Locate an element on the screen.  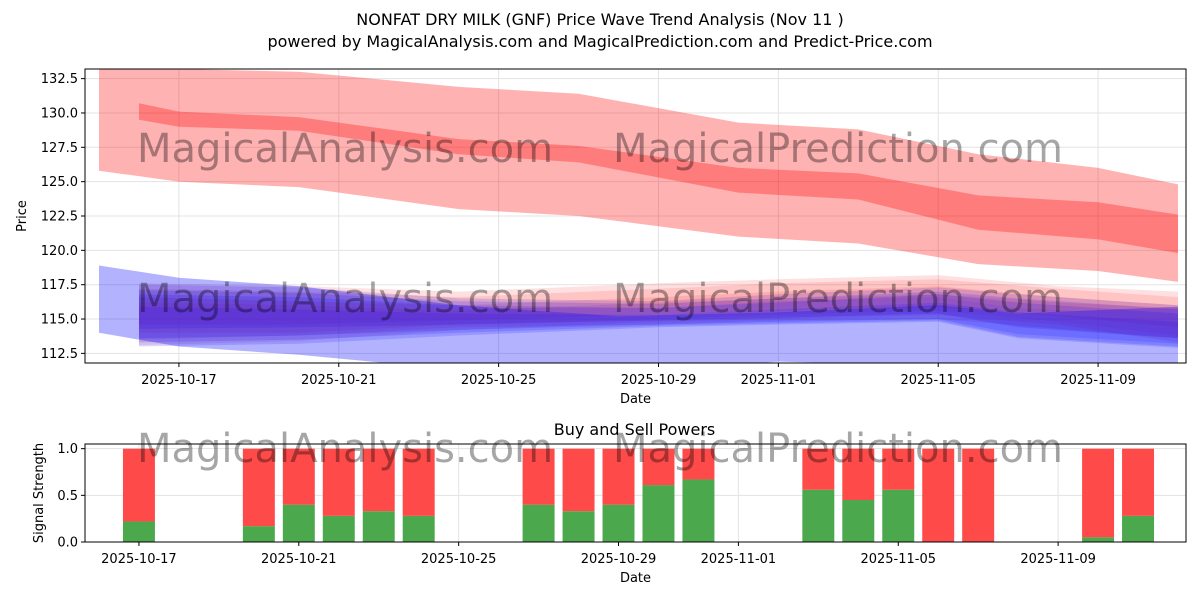
signal-x-axis-label: Date is located at coordinates (635, 578).